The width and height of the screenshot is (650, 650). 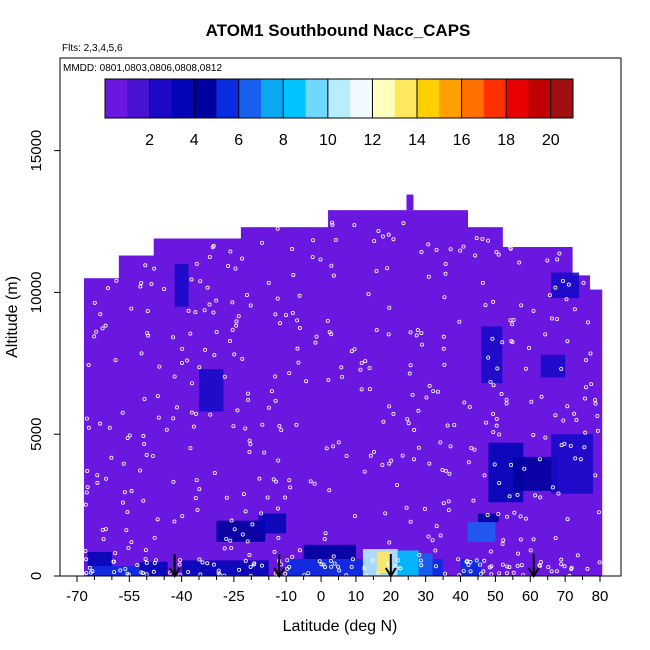 What do you see at coordinates (373, 140) in the screenshot?
I see `colorbar-tick-label: 12` at bounding box center [373, 140].